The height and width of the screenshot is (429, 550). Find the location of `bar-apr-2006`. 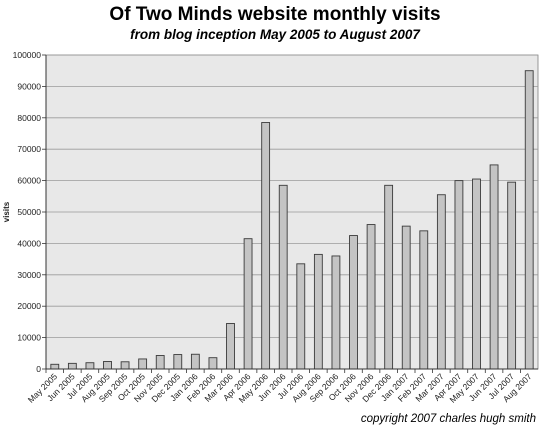

bar-apr-2006 is located at coordinates (248, 304).